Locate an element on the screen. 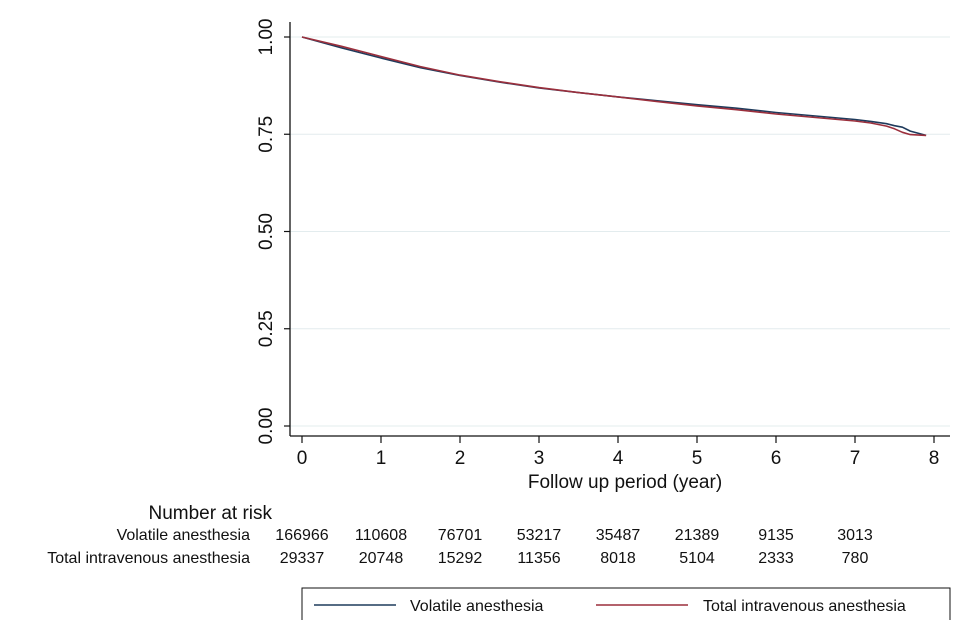 The height and width of the screenshot is (620, 956). legend-label-volatile: Volatile anesthesia is located at coordinates (477, 606).